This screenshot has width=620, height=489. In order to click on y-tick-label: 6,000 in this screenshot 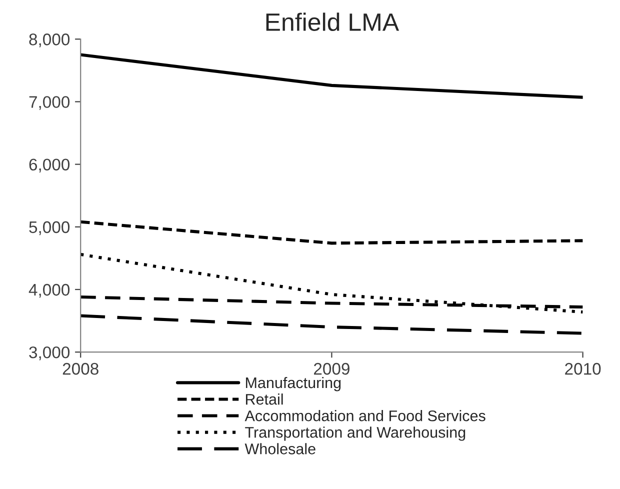, I will do `click(49, 165)`.